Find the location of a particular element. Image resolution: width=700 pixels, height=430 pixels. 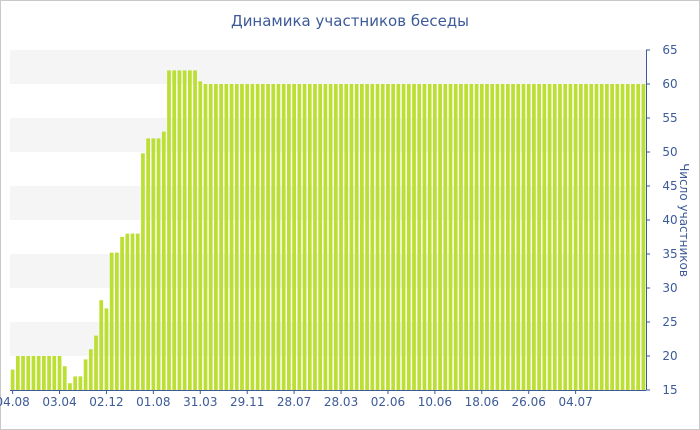

x-tick-label: 03.04 is located at coordinates (59, 402).